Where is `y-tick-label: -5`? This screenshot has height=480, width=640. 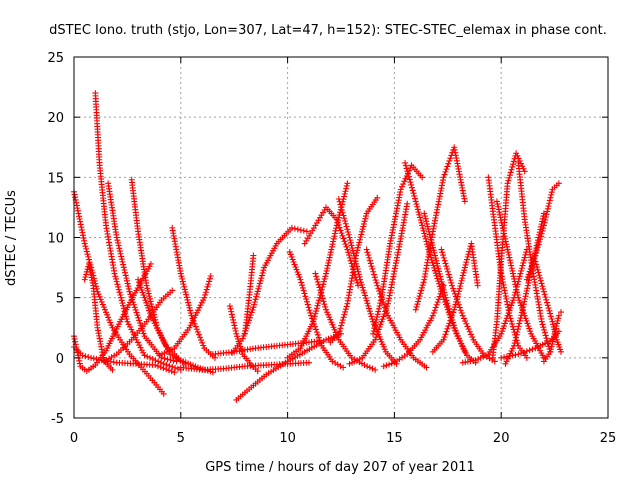
y-tick-label: -5 is located at coordinates (57, 419).